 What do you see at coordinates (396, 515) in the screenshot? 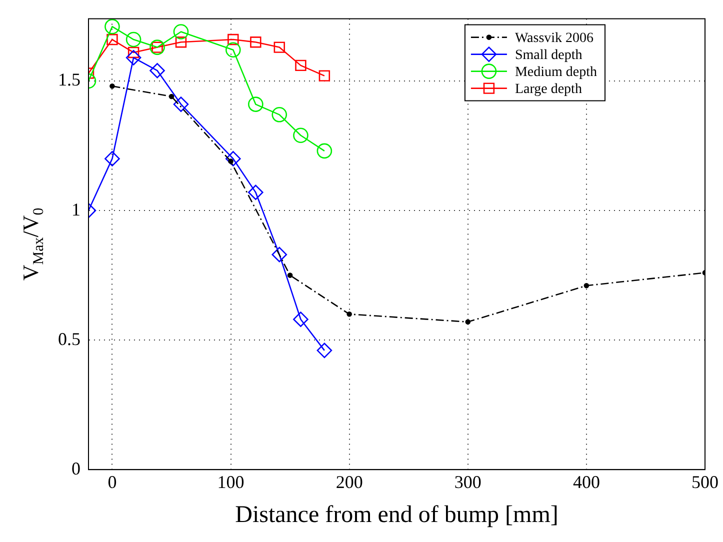
I see `x-axis-title: Distance from end of bump [mm]` at bounding box center [396, 515].